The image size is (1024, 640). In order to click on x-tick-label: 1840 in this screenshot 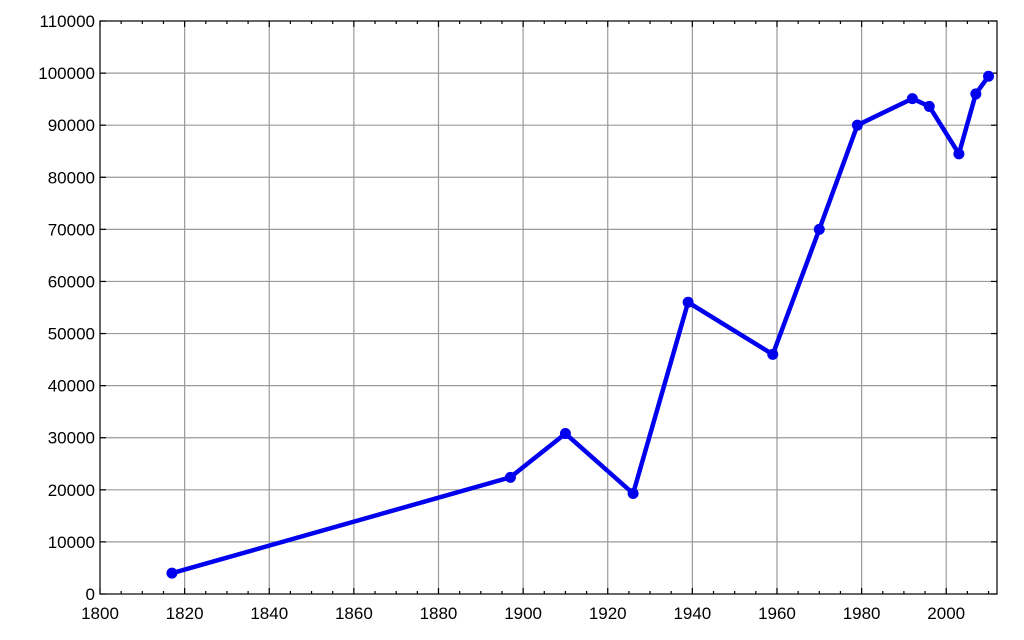, I will do `click(269, 613)`.